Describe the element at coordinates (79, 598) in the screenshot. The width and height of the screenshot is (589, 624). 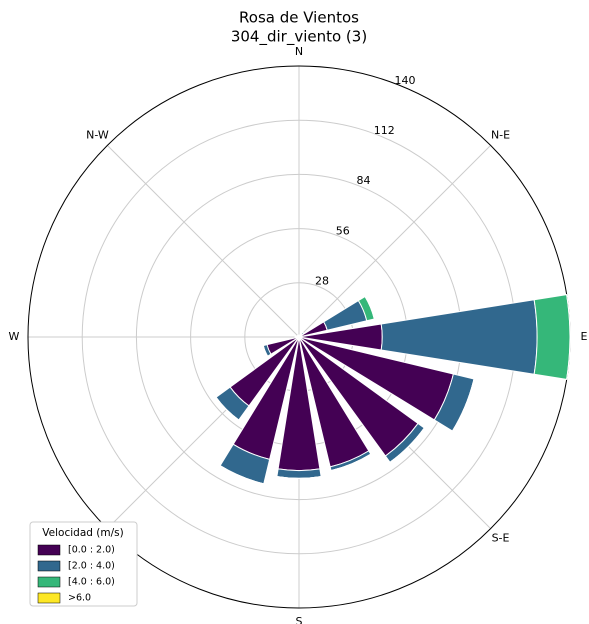
I see `legend-label: >6.0` at that location.